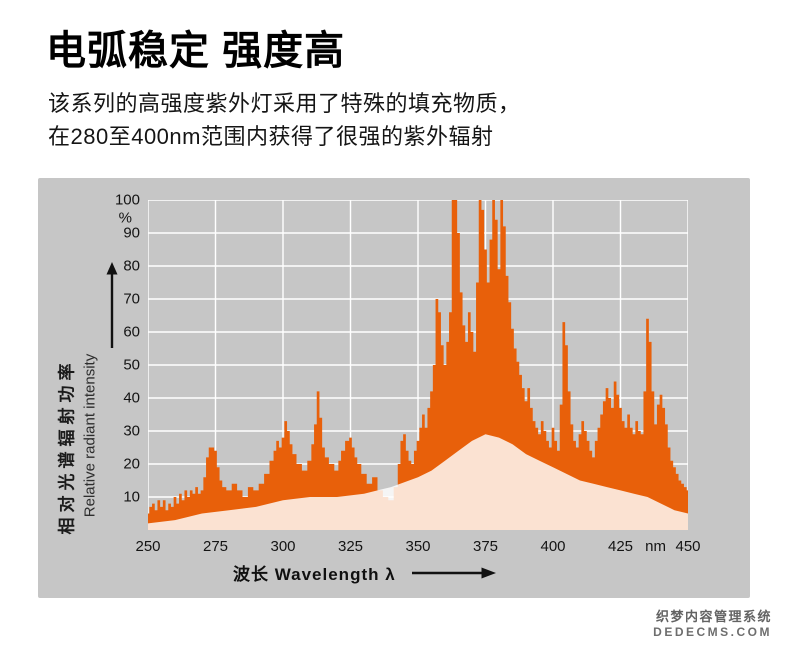 This screenshot has height=645, width=790. I want to click on y-tick-label: 10, so click(131, 497).